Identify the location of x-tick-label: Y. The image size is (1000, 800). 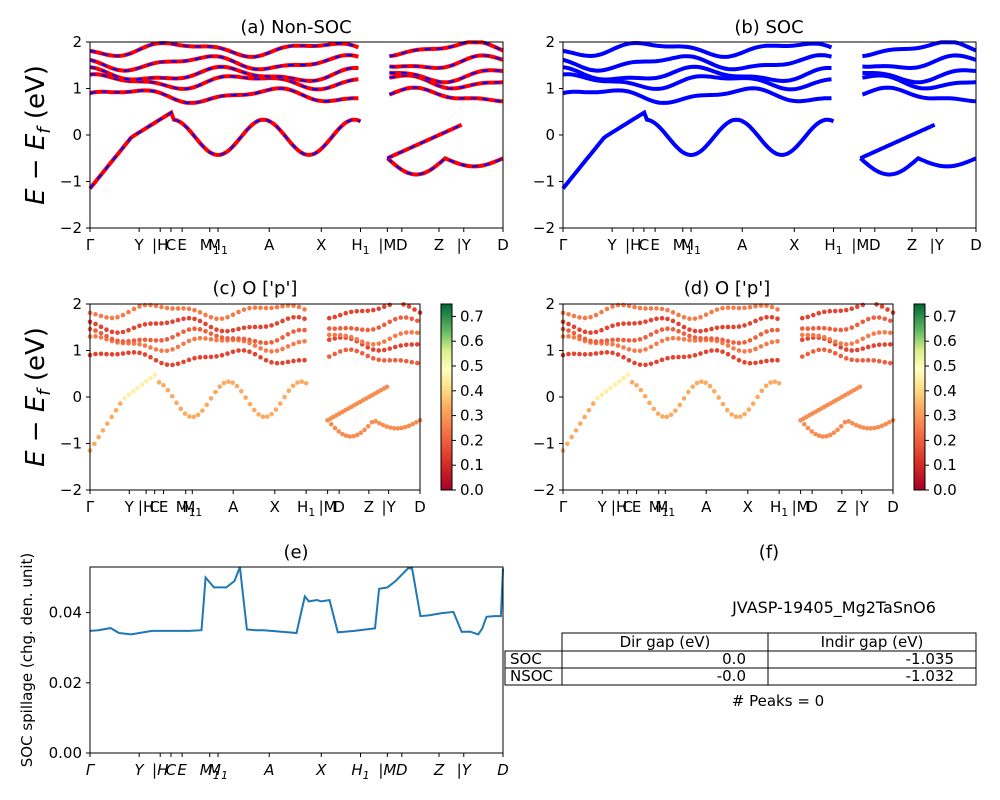
(602, 507).